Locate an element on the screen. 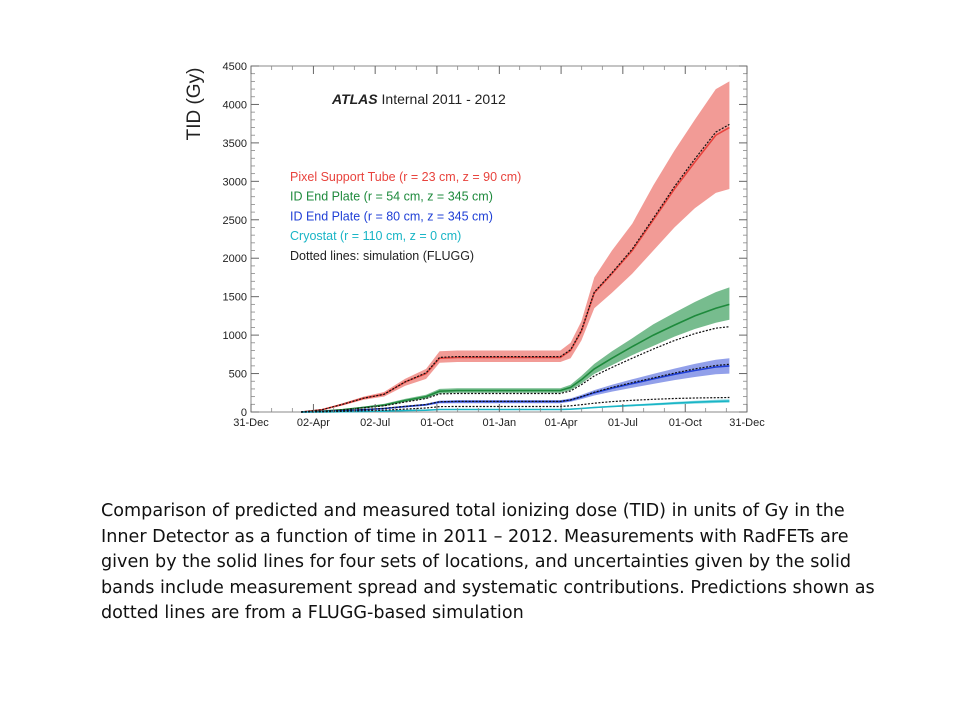 The height and width of the screenshot is (720, 960). x-tick-label-8: 31-Dec is located at coordinates (747, 423).